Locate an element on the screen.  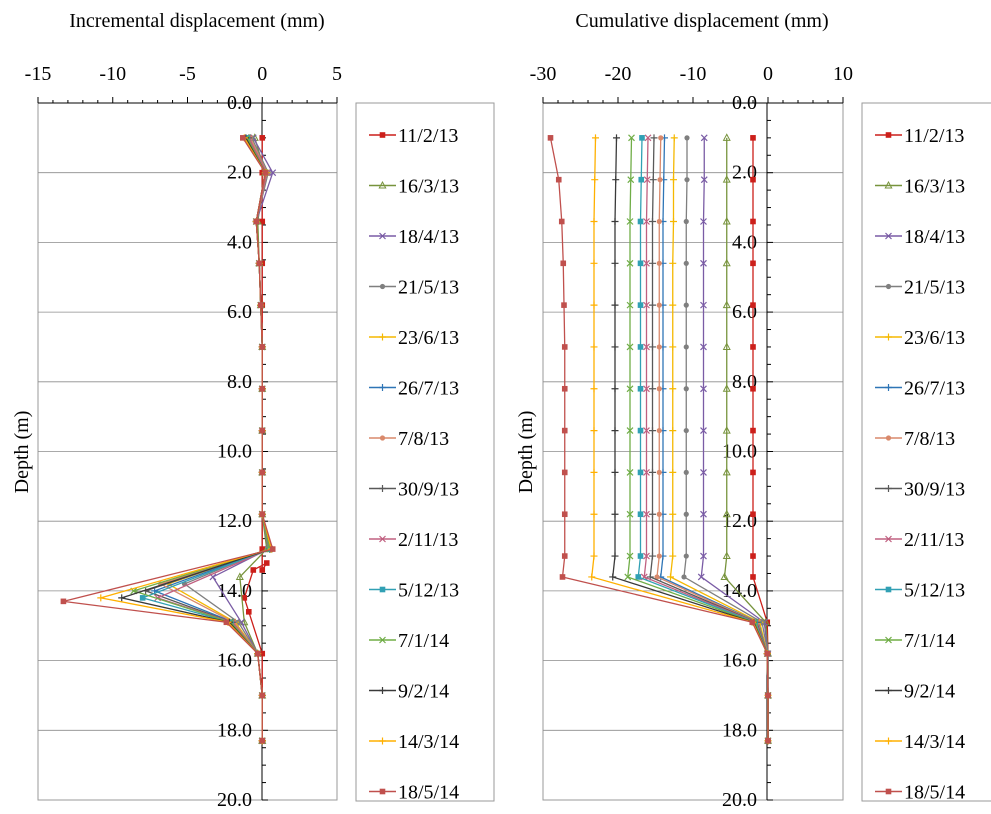
legend-item: 26/7/13 is located at coordinates (920, 389).